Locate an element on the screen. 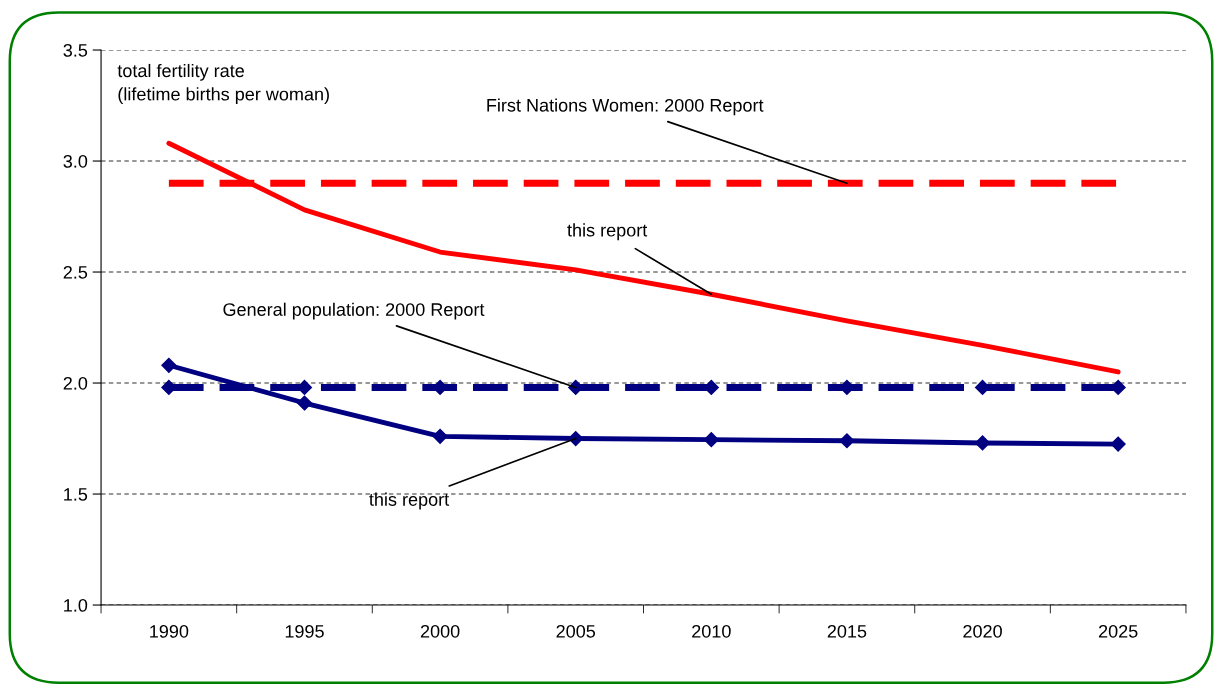  annotation: First Nations Women: 2000 Report is located at coordinates (625, 107).